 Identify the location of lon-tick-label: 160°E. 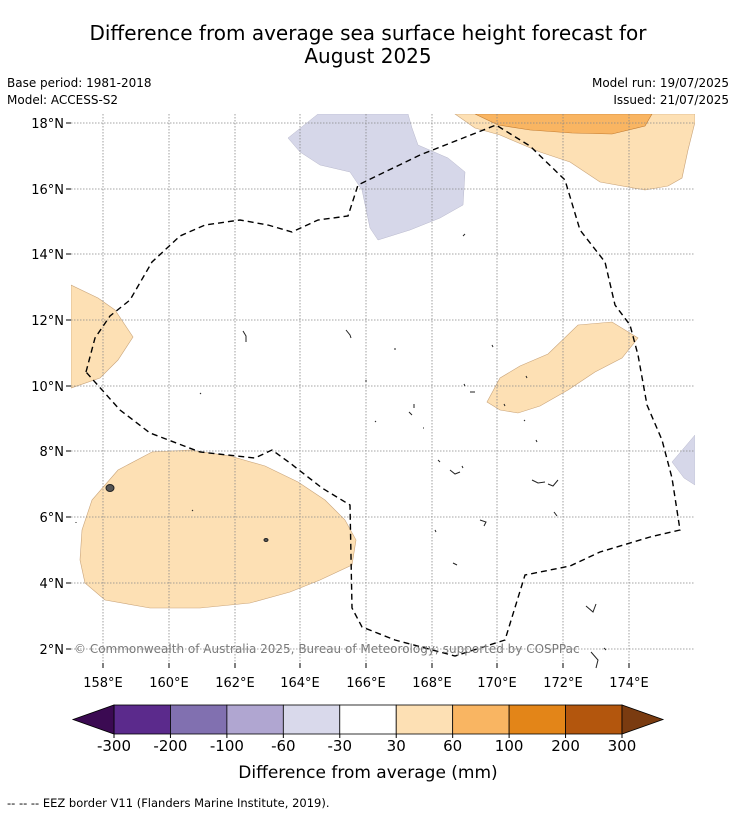
(169, 683).